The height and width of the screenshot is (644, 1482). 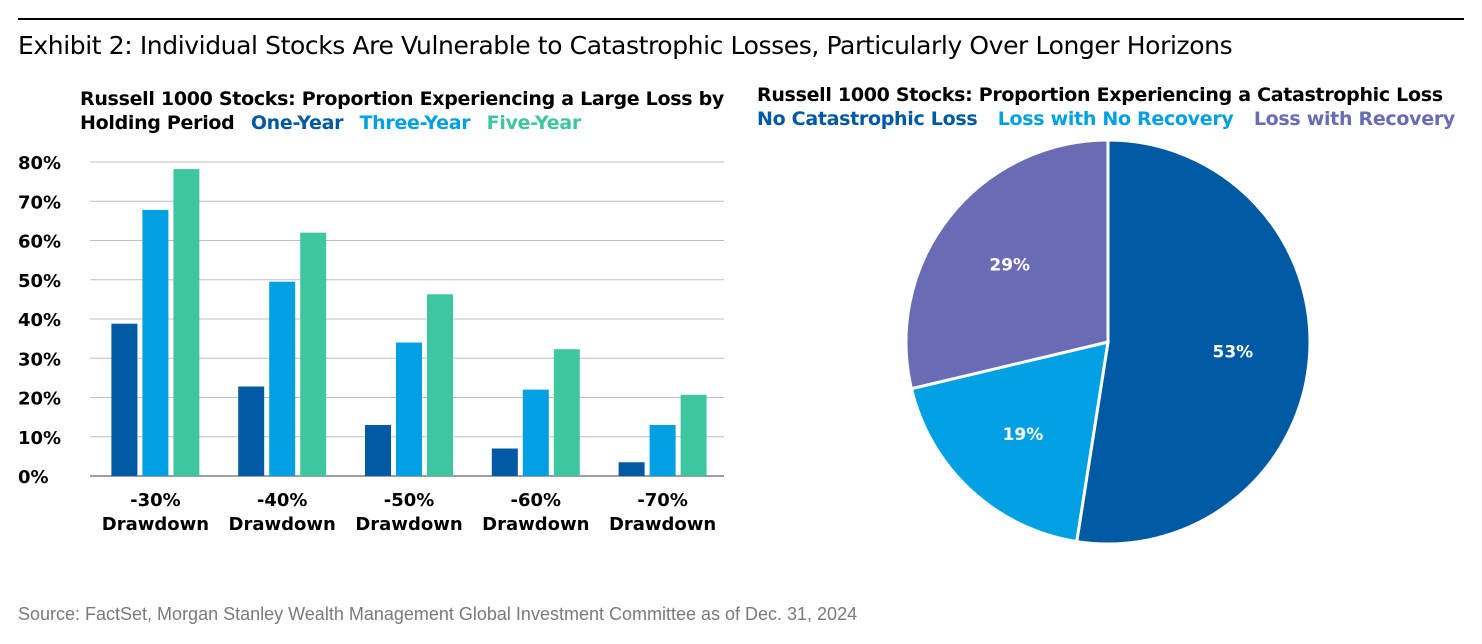 What do you see at coordinates (741, 19) in the screenshot?
I see `top-rule` at bounding box center [741, 19].